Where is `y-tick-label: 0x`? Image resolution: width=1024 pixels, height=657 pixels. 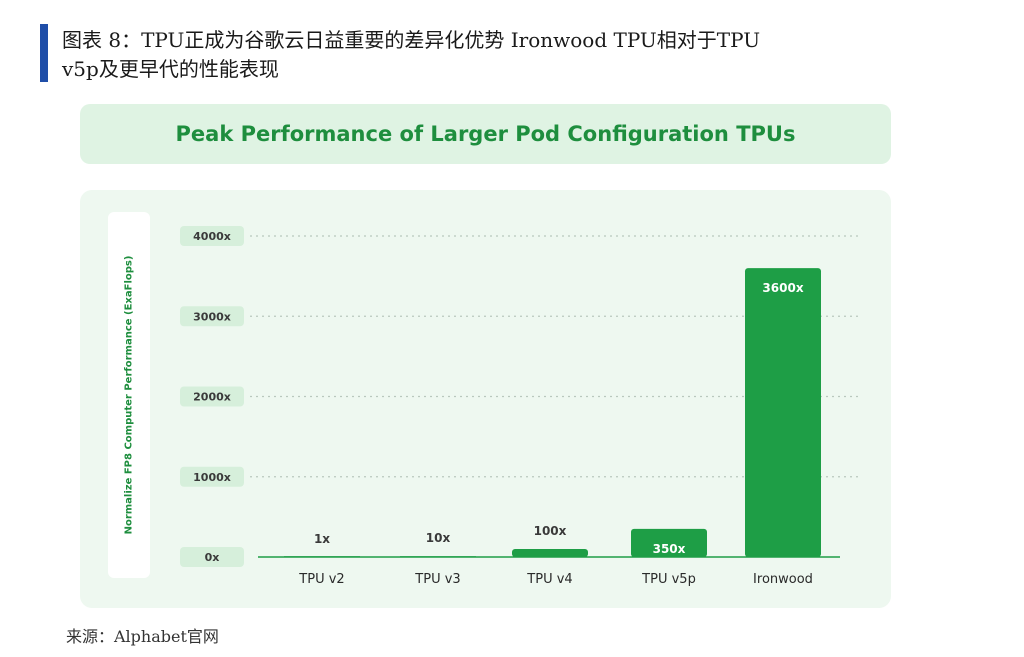 y-tick-label: 0x is located at coordinates (212, 557).